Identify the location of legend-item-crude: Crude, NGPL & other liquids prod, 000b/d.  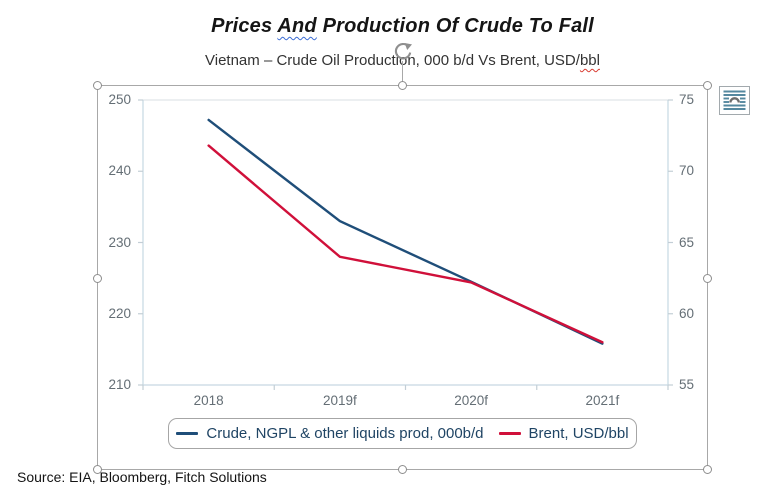
(330, 433).